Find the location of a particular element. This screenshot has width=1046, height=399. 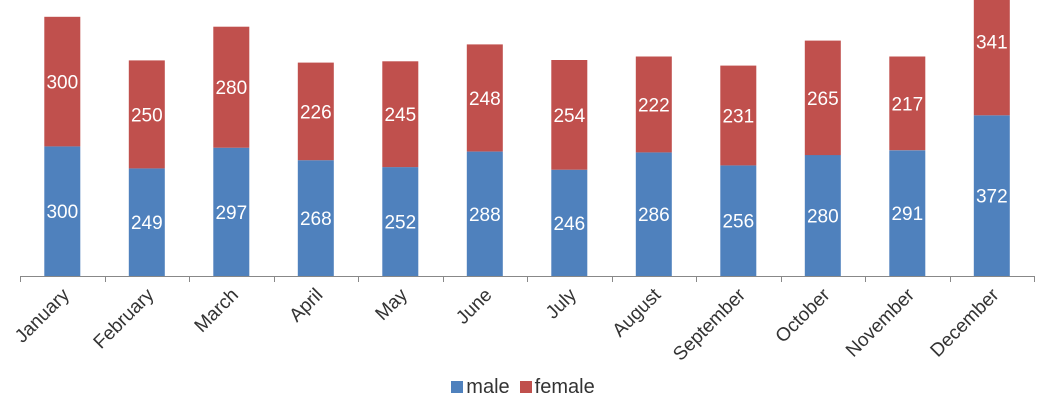

data-label-male-november: 291 is located at coordinates (907, 214).